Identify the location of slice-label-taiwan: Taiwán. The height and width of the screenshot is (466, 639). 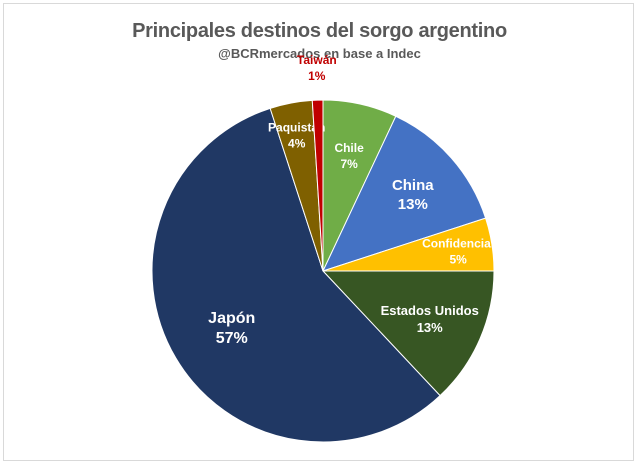
(317, 60).